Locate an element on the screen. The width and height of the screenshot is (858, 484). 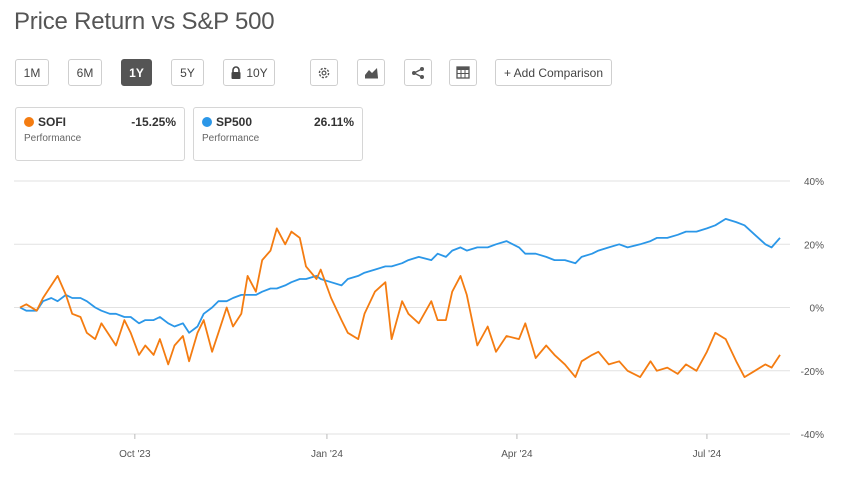
x-tick-label: Jul '24 is located at coordinates (707, 454).